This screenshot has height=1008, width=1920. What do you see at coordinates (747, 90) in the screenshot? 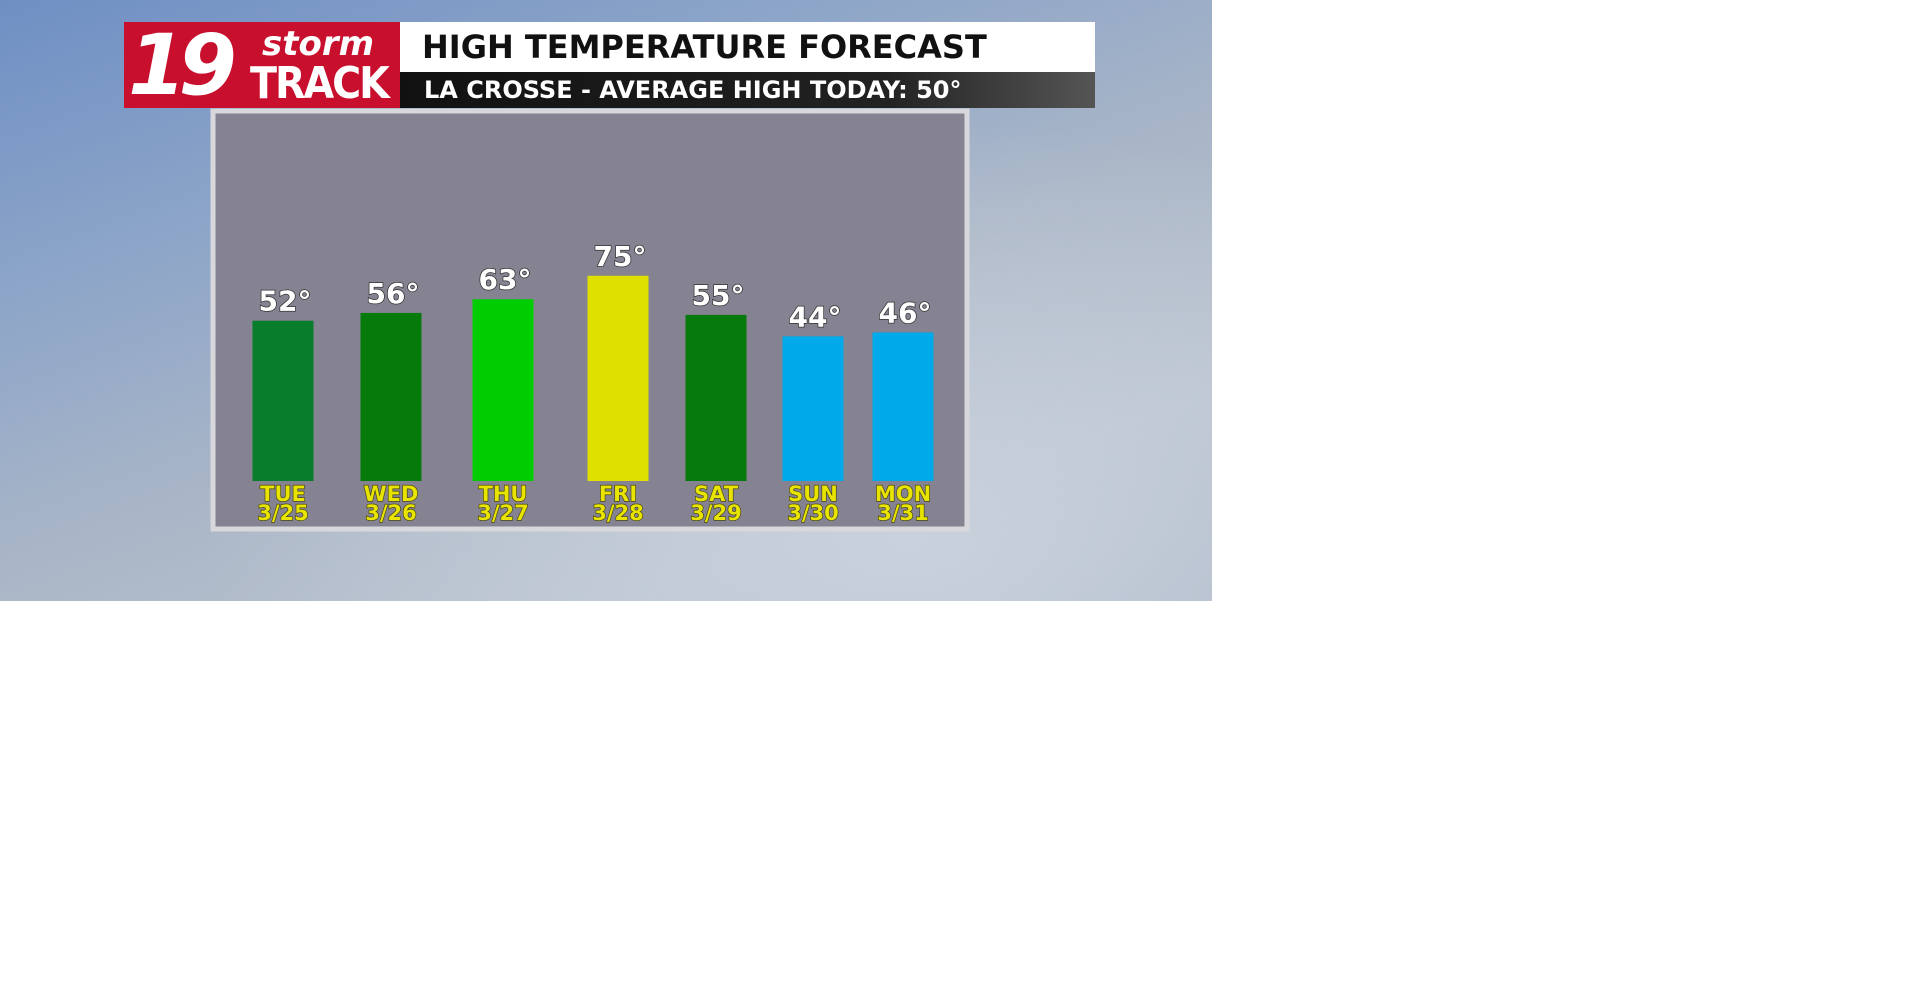
I see `subtitle: LA CROSSE - AVERAGE HIGH TODAY: 50°` at bounding box center [747, 90].